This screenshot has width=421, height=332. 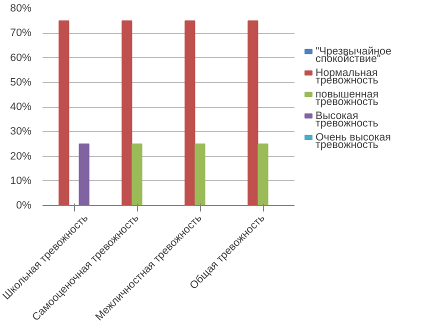 What do you see at coordinates (21, 8) in the screenshot?
I see `y-tick-label: 80%` at bounding box center [21, 8].